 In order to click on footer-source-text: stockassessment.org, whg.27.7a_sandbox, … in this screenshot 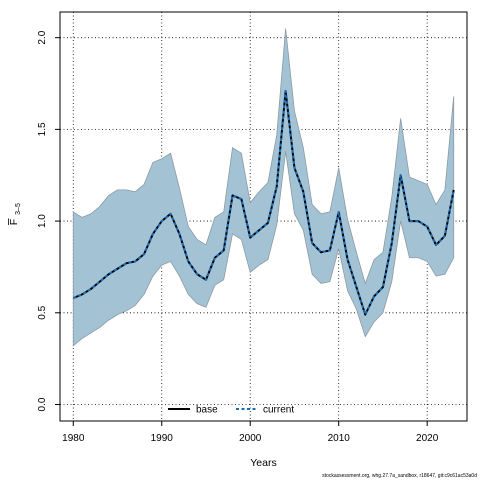, I will do `click(399, 476)`.